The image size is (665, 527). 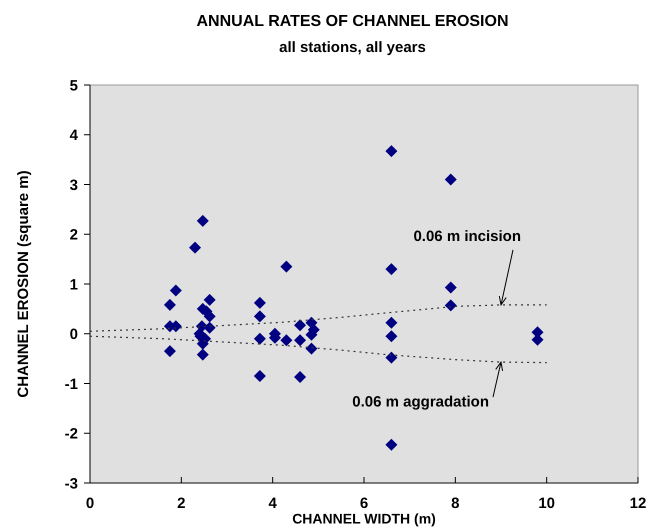 I want to click on x-tick-label: 6, so click(x=364, y=503).